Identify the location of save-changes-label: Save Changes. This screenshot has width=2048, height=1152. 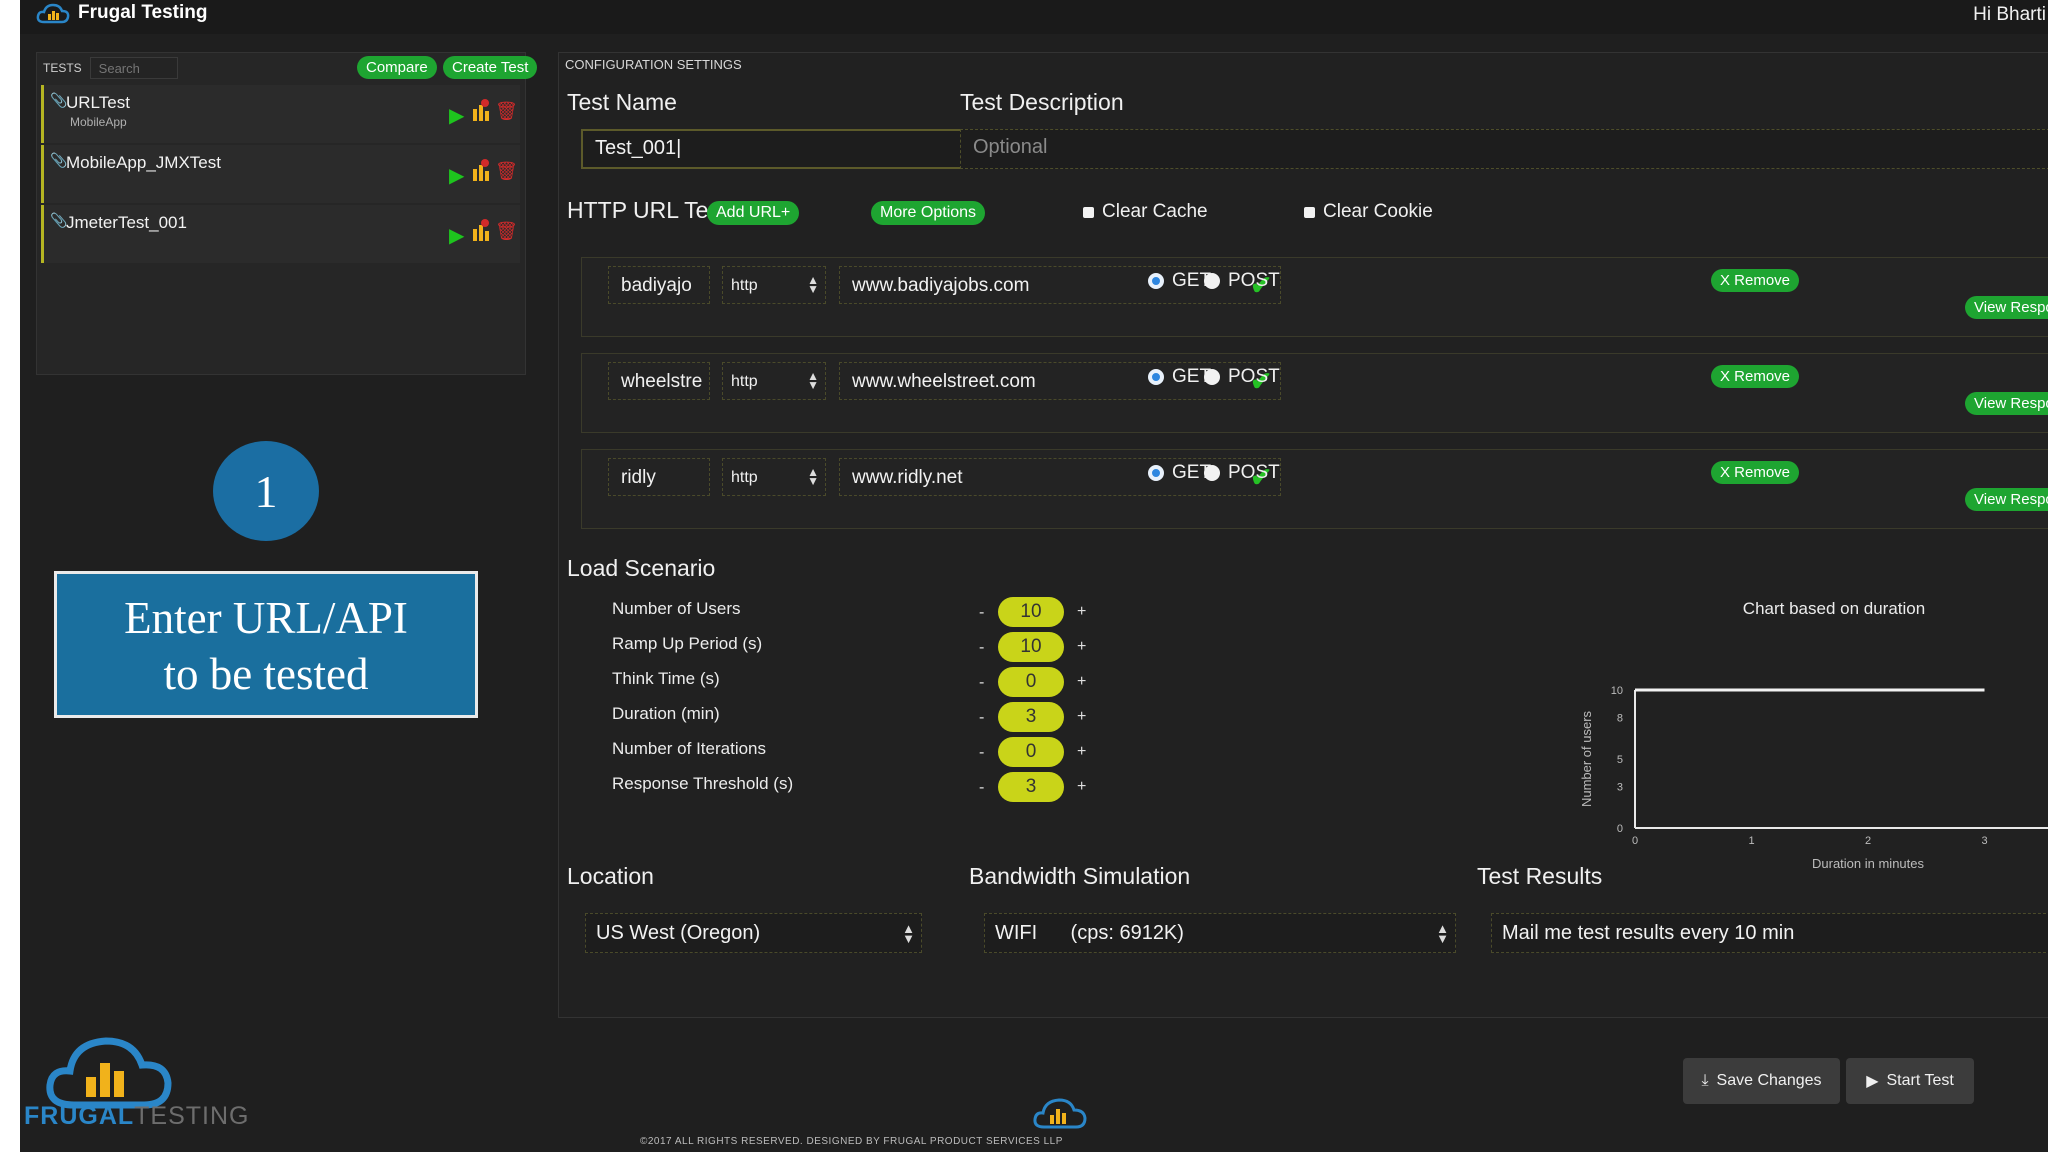
(1769, 1080).